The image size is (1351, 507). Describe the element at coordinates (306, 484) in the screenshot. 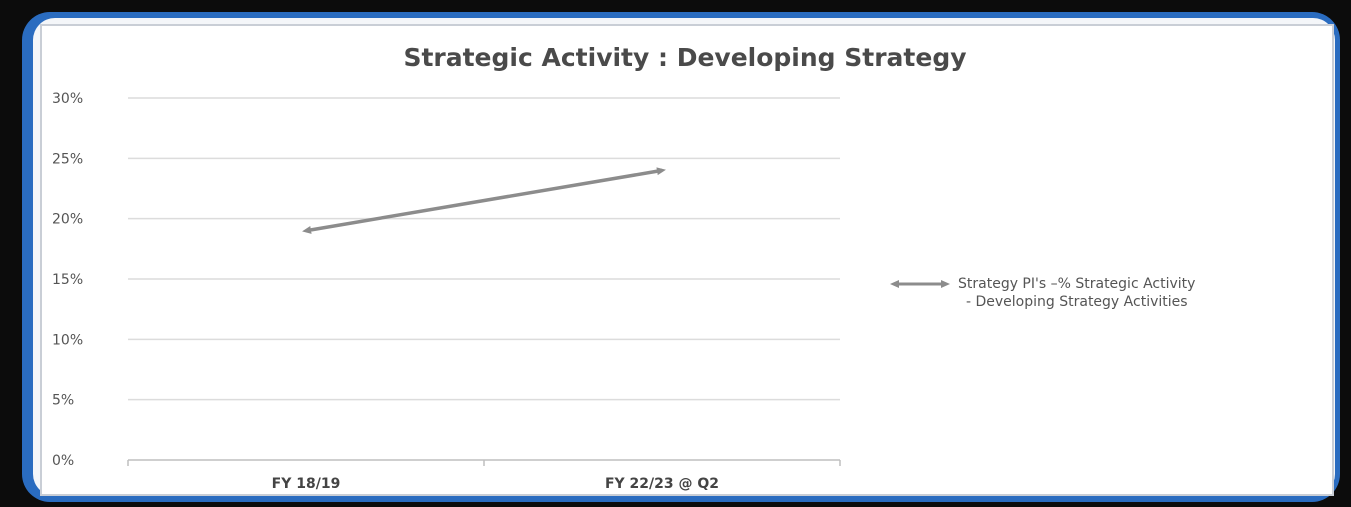

I see `x-tick-label: FY 18/19` at that location.